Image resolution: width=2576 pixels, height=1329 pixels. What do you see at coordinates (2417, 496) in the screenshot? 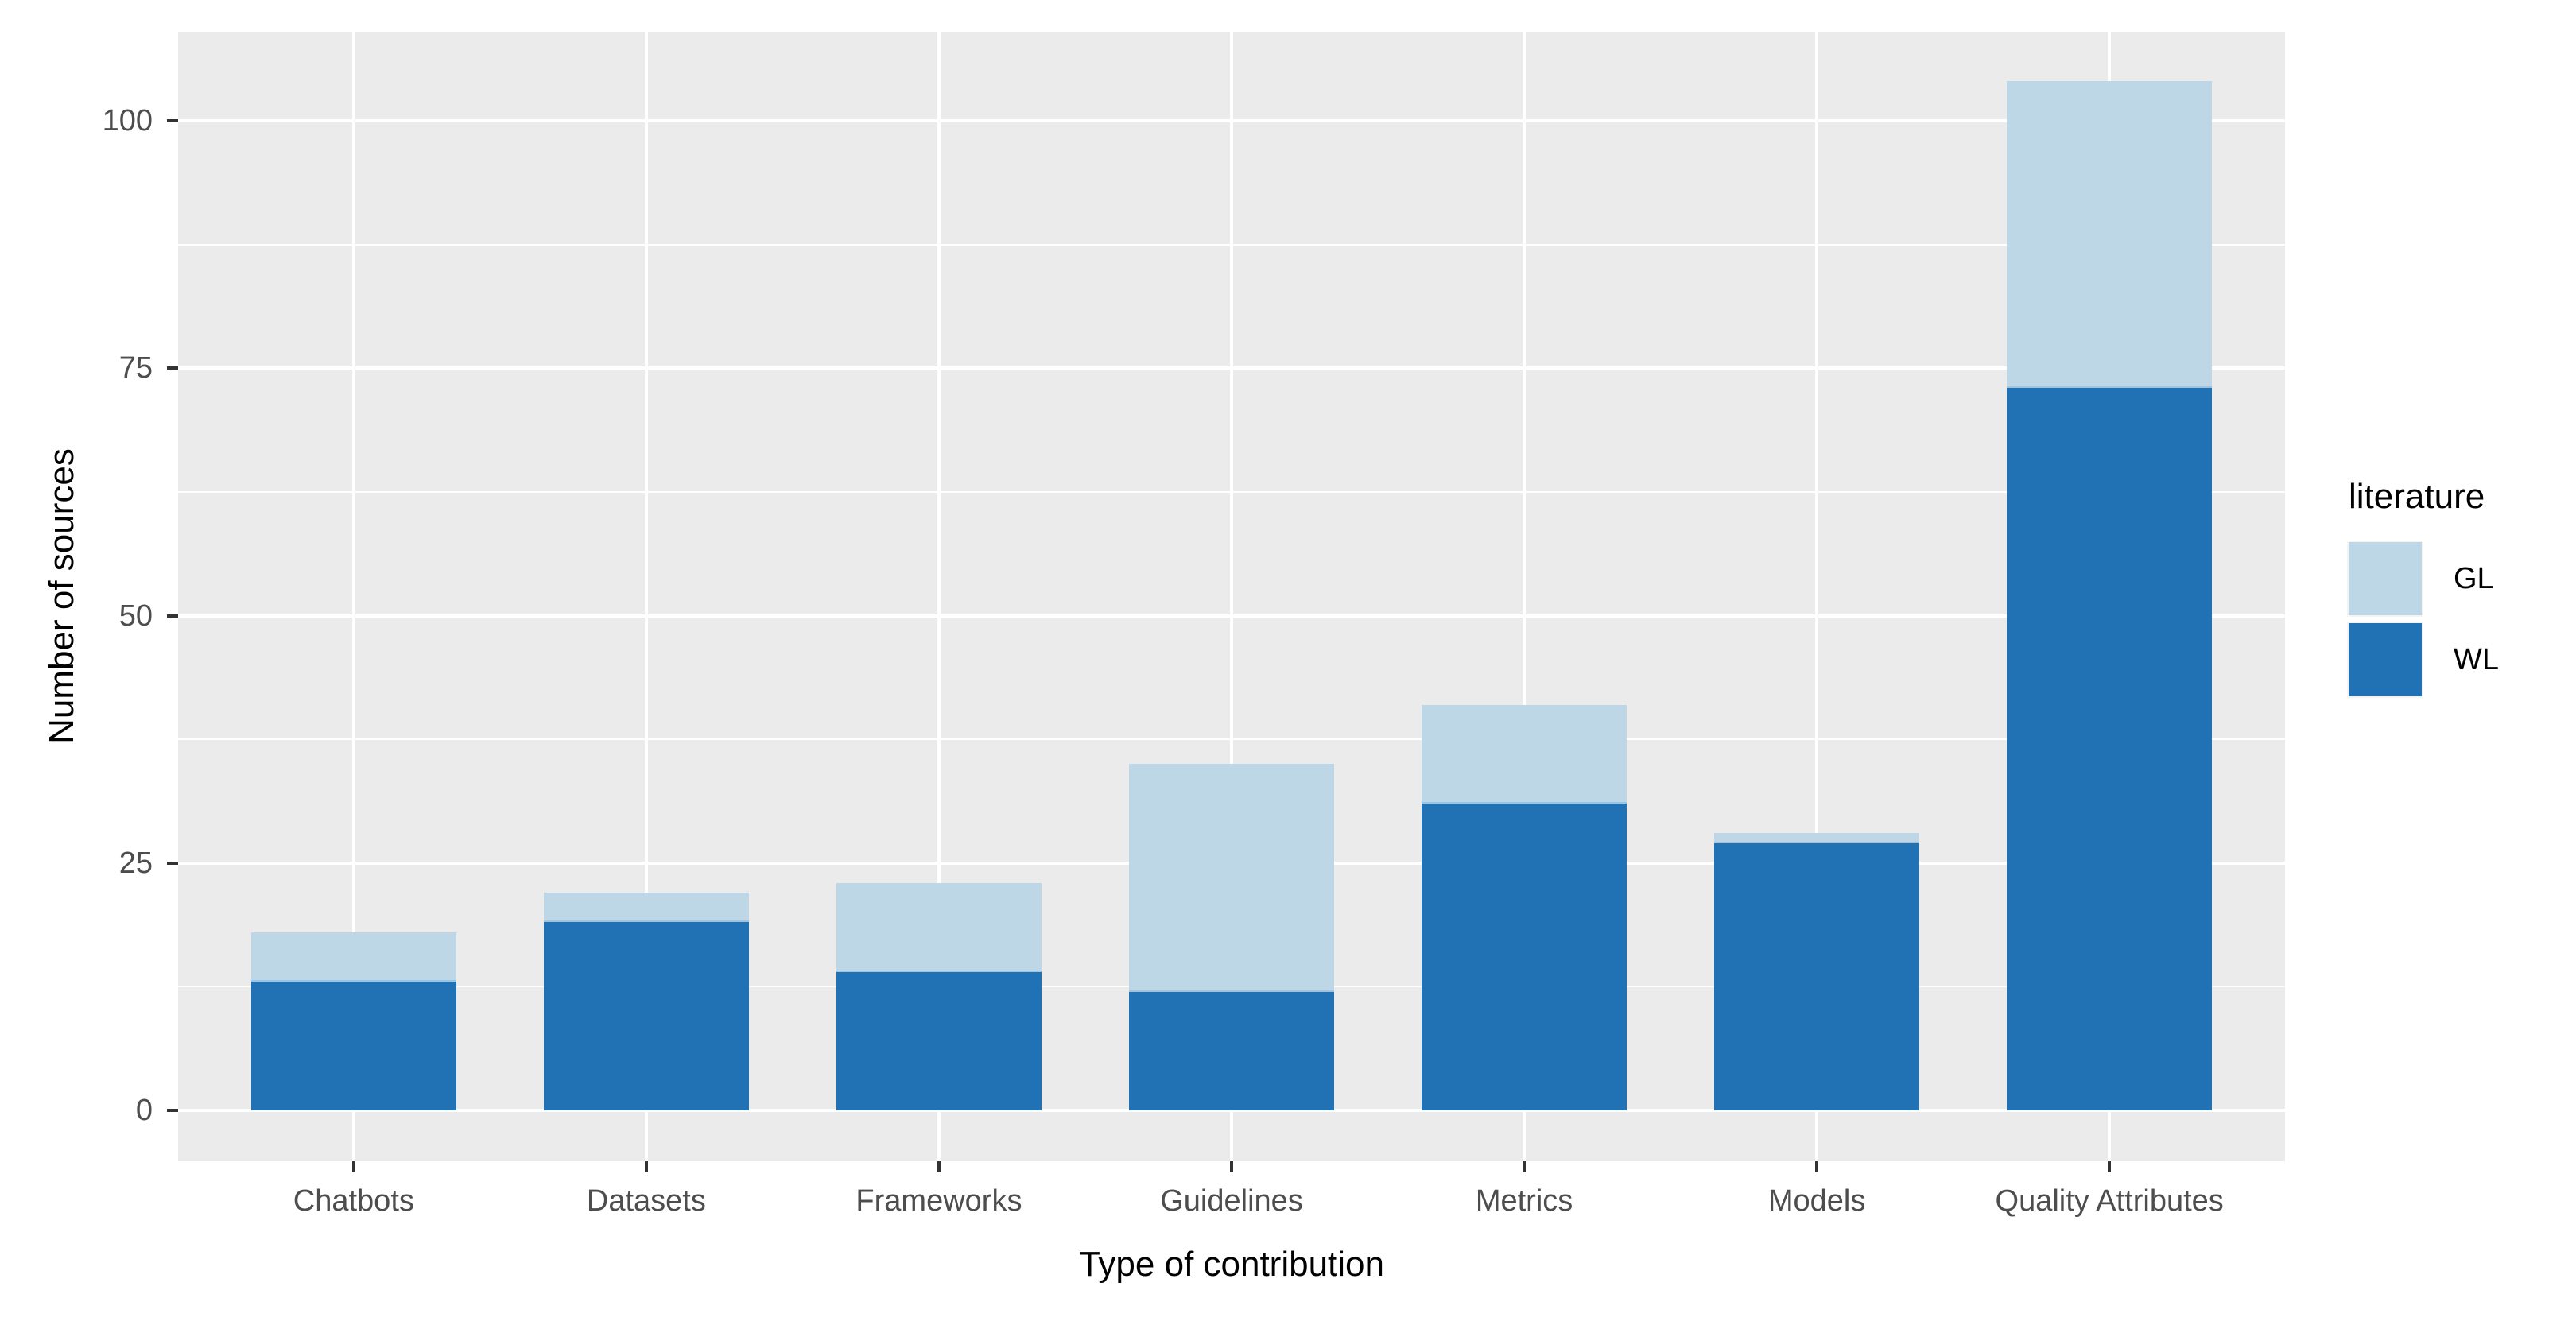
I see `legend-title: literature` at bounding box center [2417, 496].